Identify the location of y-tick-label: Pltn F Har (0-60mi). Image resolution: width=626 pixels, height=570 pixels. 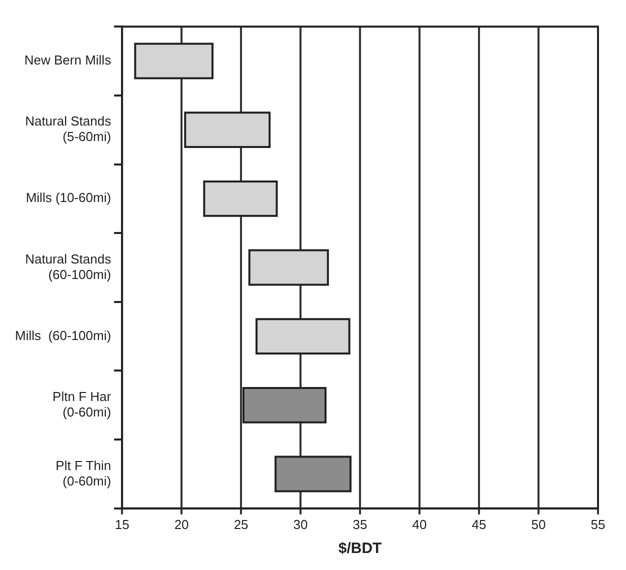
(82, 404).